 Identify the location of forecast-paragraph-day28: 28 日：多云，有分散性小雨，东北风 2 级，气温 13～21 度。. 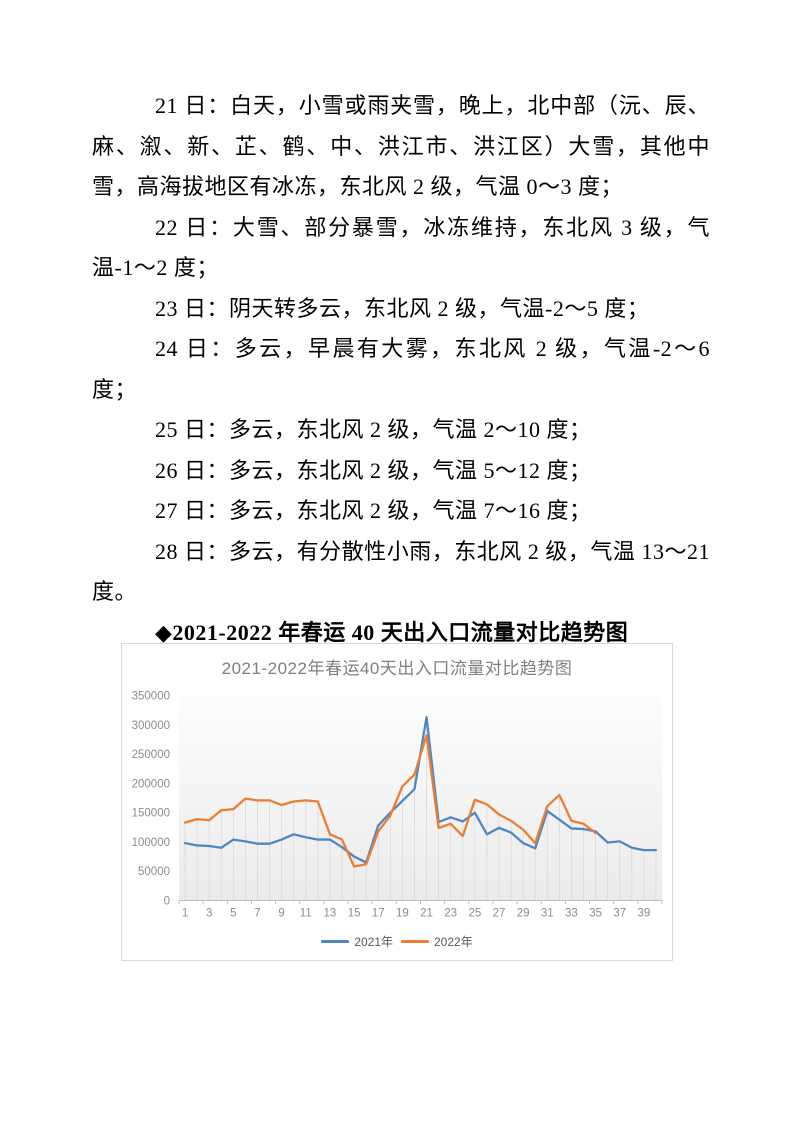
(401, 571).